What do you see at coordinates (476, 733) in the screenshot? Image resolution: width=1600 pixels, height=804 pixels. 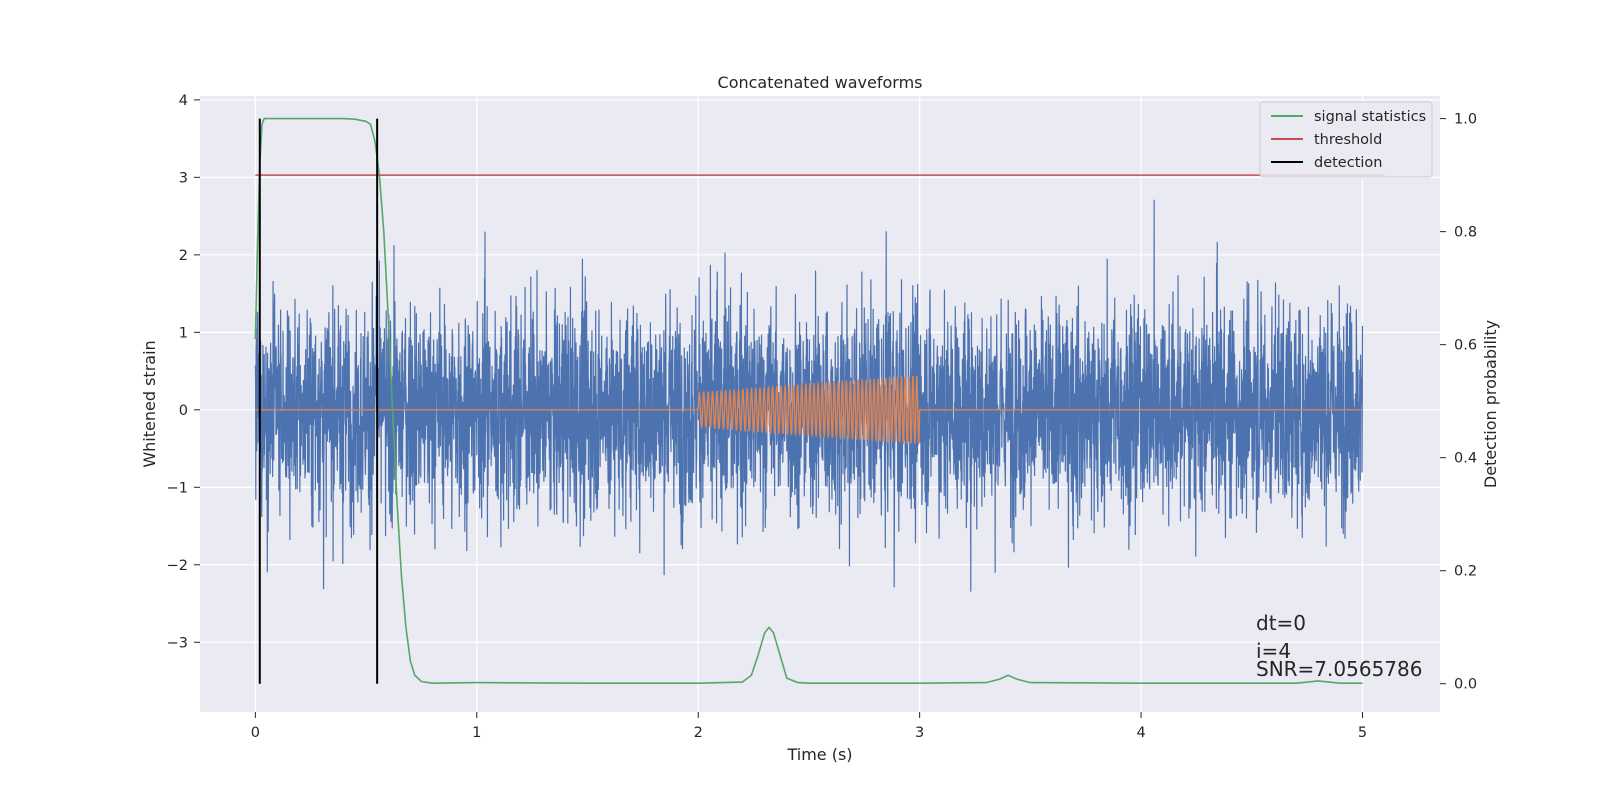 I see `x-tick-label: 1` at bounding box center [476, 733].